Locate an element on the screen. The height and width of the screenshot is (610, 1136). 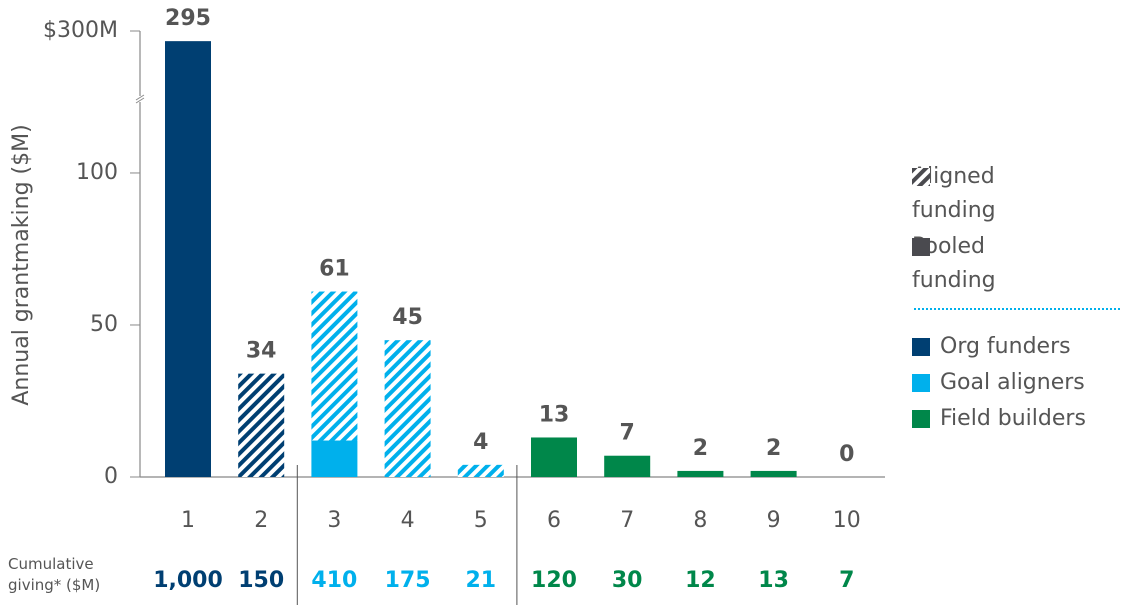
value-label: 45 is located at coordinates (407, 317).